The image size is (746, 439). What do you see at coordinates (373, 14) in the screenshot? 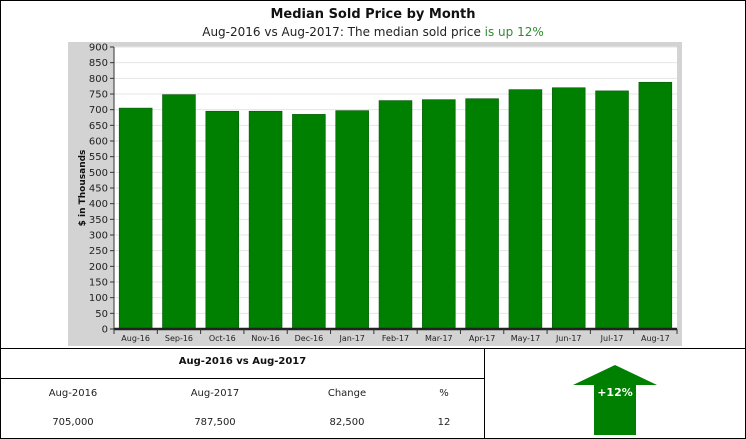
I see `chart-title: Median Sold Price by Month` at bounding box center [373, 14].